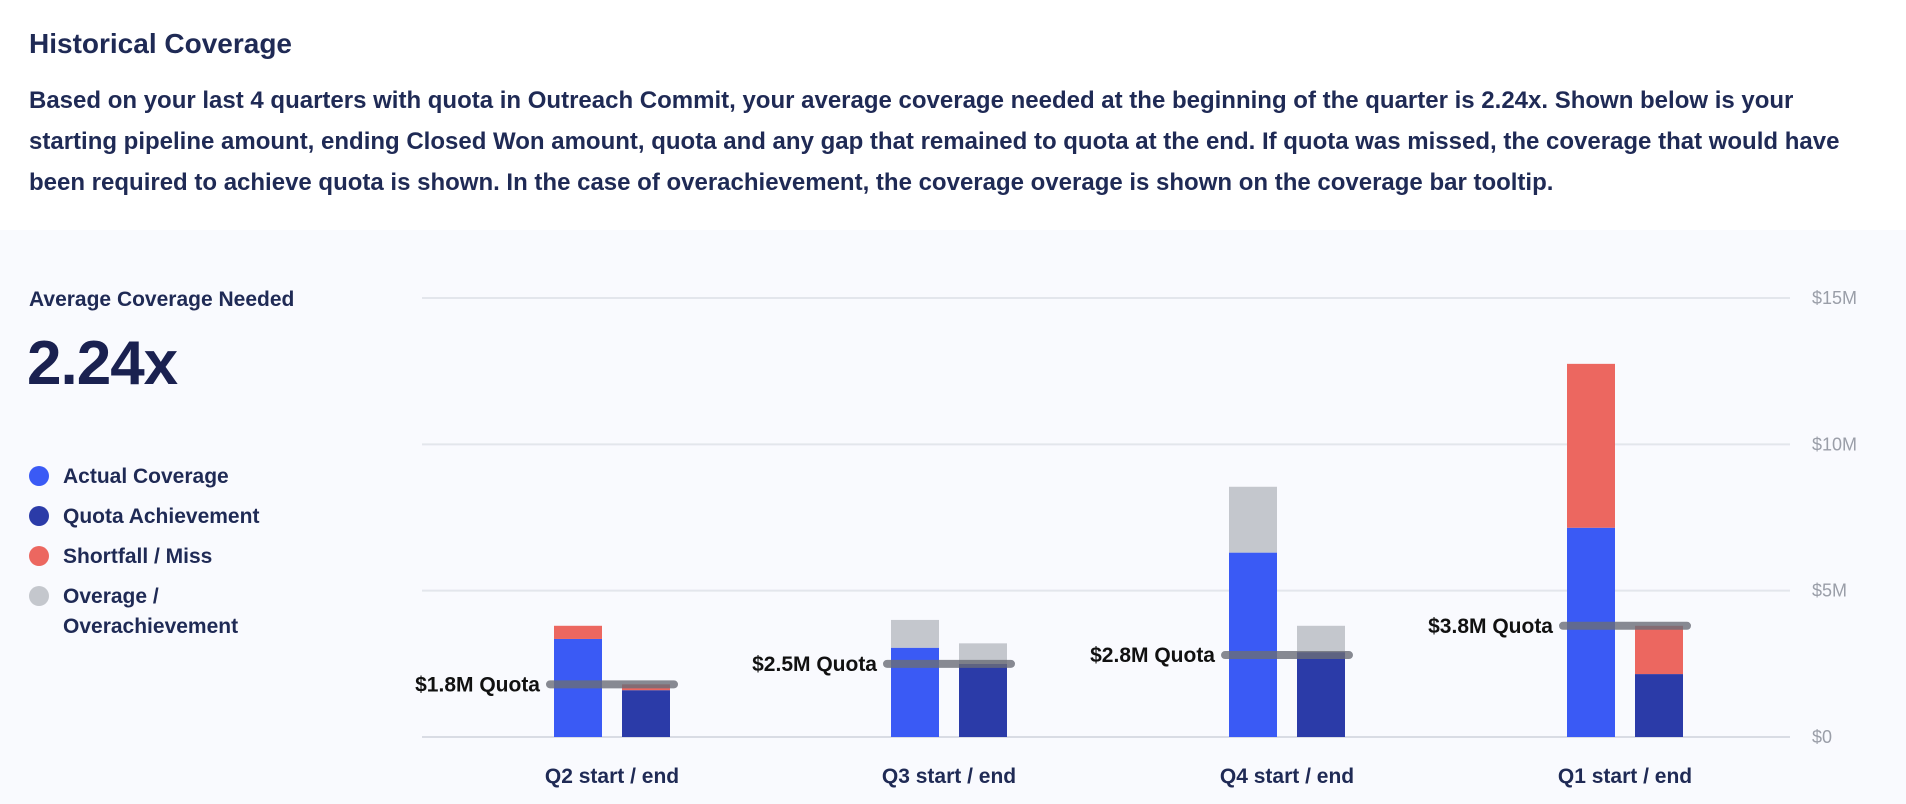  Describe the element at coordinates (161, 516) in the screenshot. I see `legend-label: Quota Achievement` at that location.